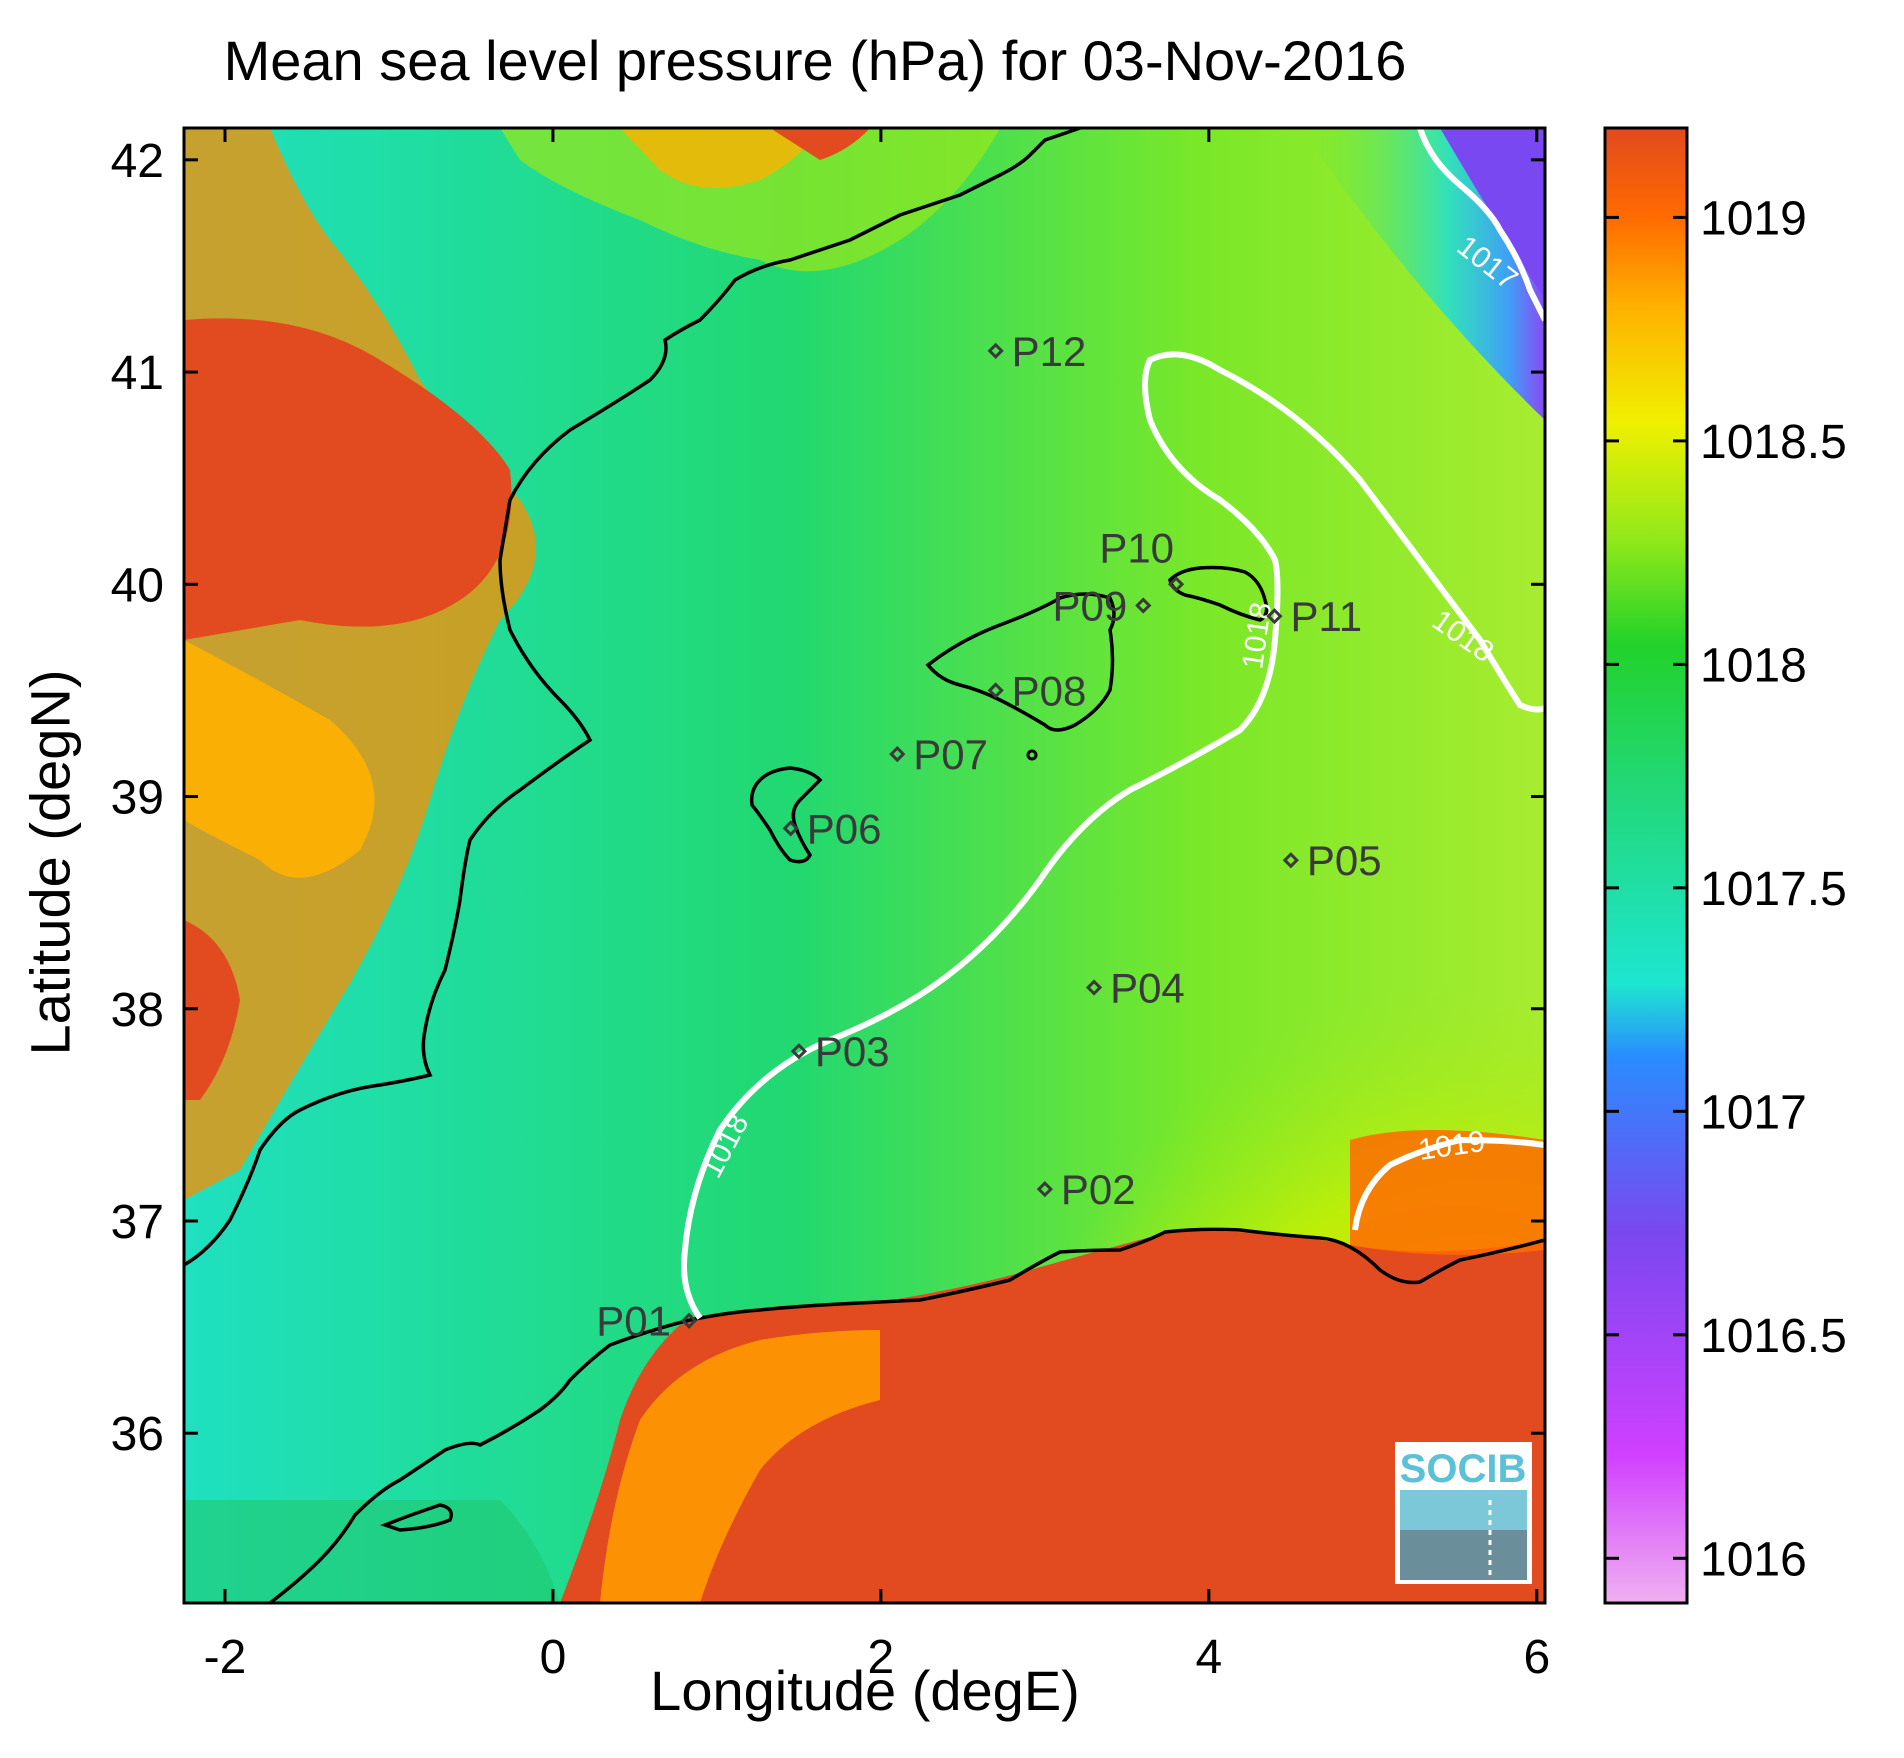 This screenshot has height=1758, width=1904. What do you see at coordinates (50, 862) in the screenshot?
I see `y-axis-label: Latitude (degN)` at bounding box center [50, 862].